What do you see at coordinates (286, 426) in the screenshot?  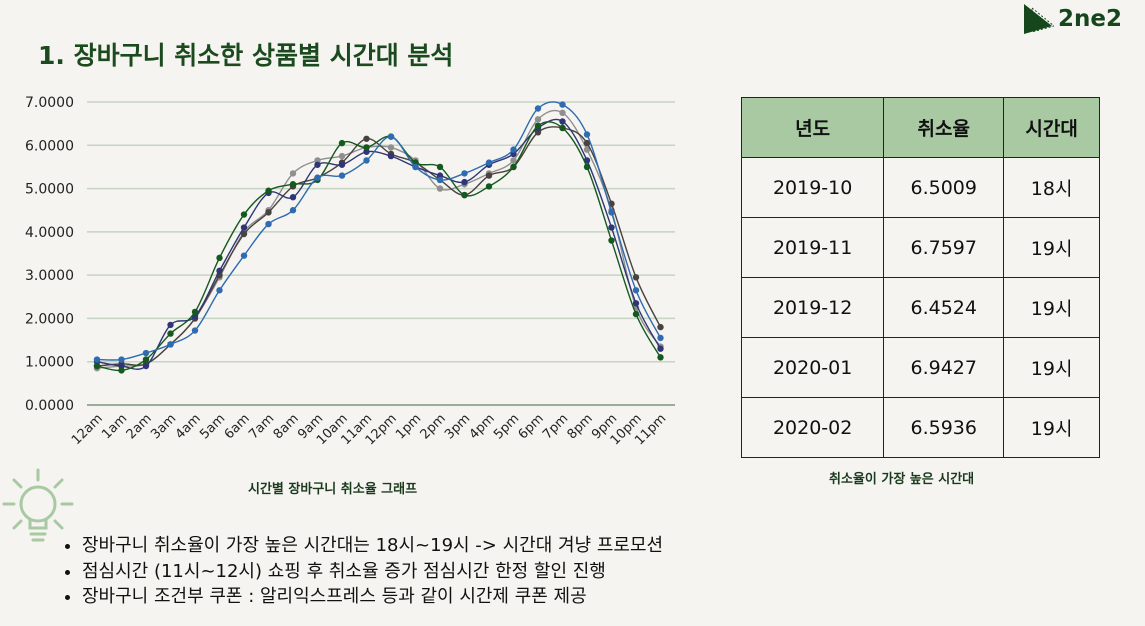 I see `x-tick-label: 8am` at bounding box center [286, 426].